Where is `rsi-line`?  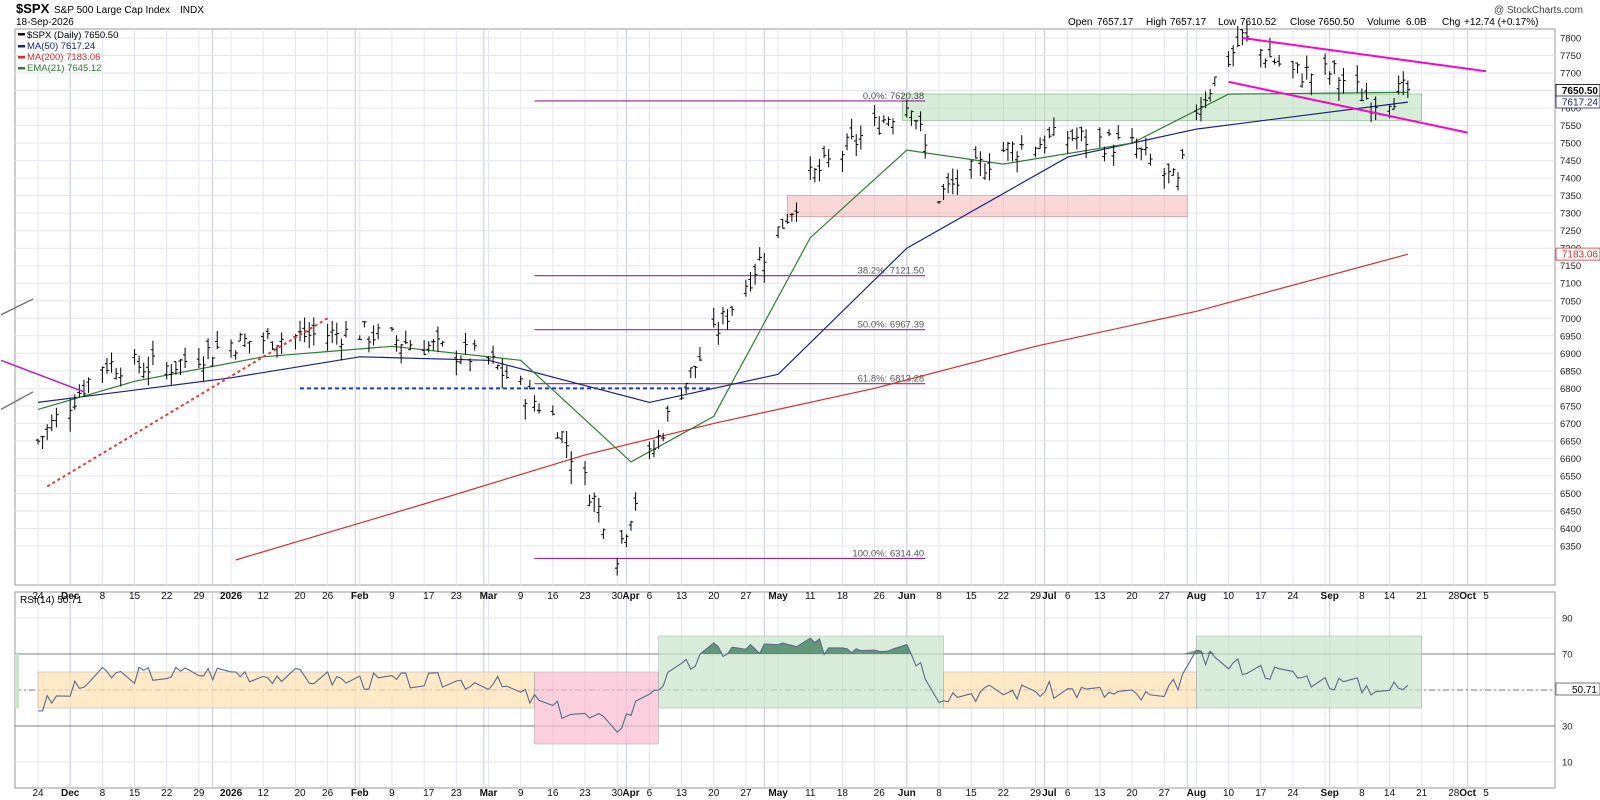 rsi-line is located at coordinates (723, 685).